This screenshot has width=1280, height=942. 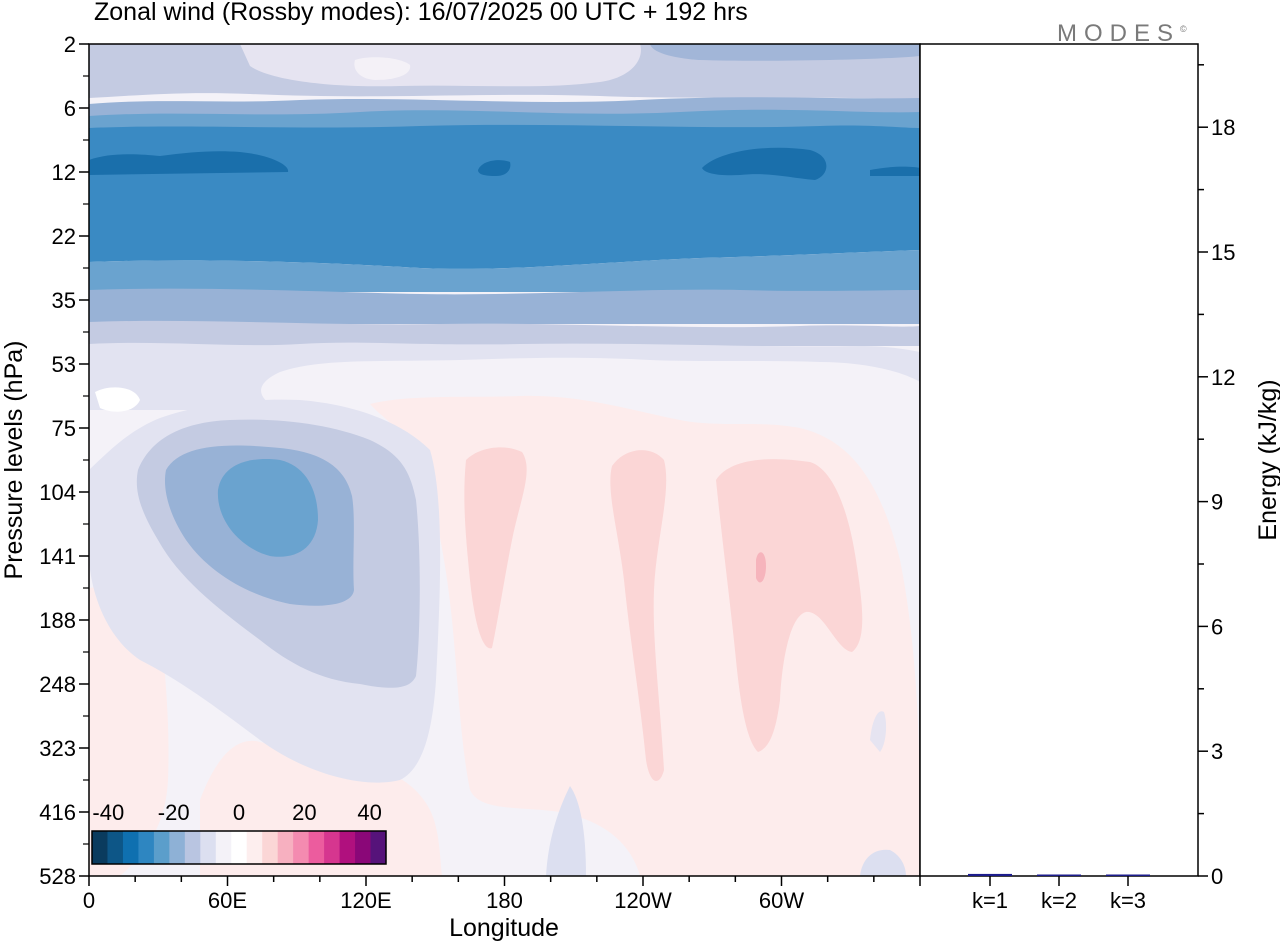 I want to click on energy-category-label: k=3, so click(x=1128, y=900).